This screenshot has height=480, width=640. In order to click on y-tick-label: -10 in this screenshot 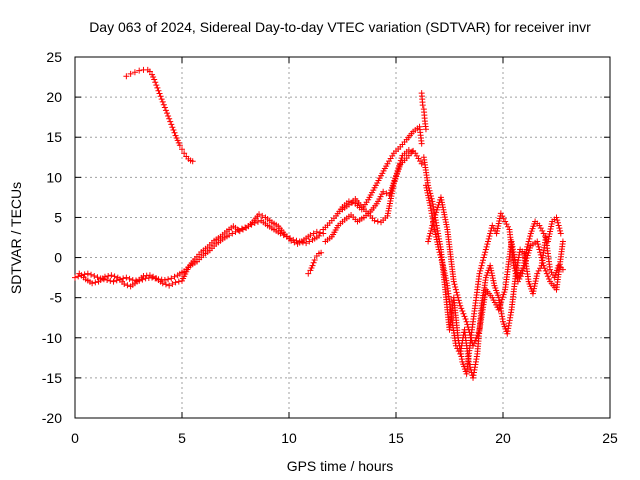, I will do `click(52, 338)`.